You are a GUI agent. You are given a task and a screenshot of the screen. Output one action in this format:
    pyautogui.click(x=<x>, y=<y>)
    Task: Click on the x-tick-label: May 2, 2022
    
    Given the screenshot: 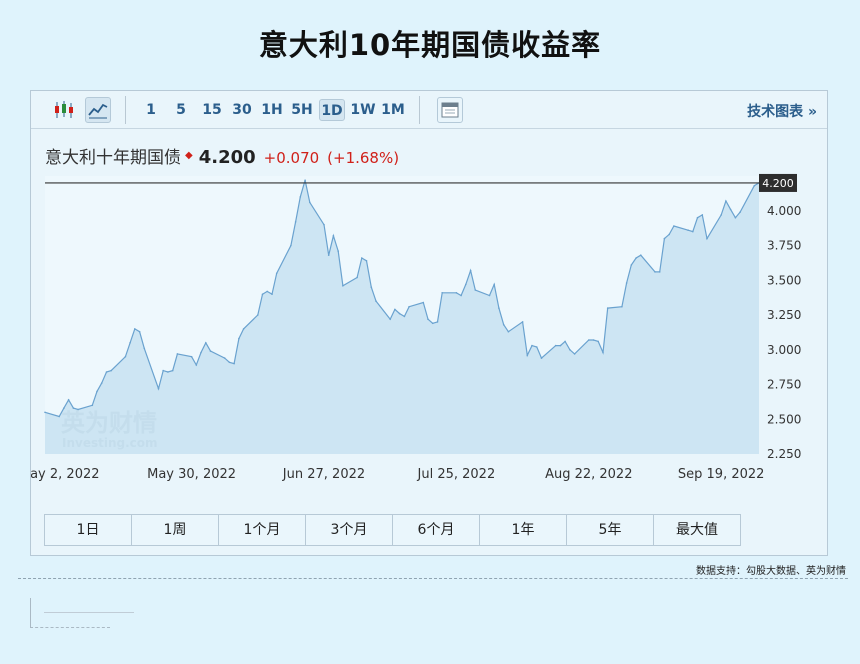 What is the action you would take?
    pyautogui.click(x=65, y=474)
    